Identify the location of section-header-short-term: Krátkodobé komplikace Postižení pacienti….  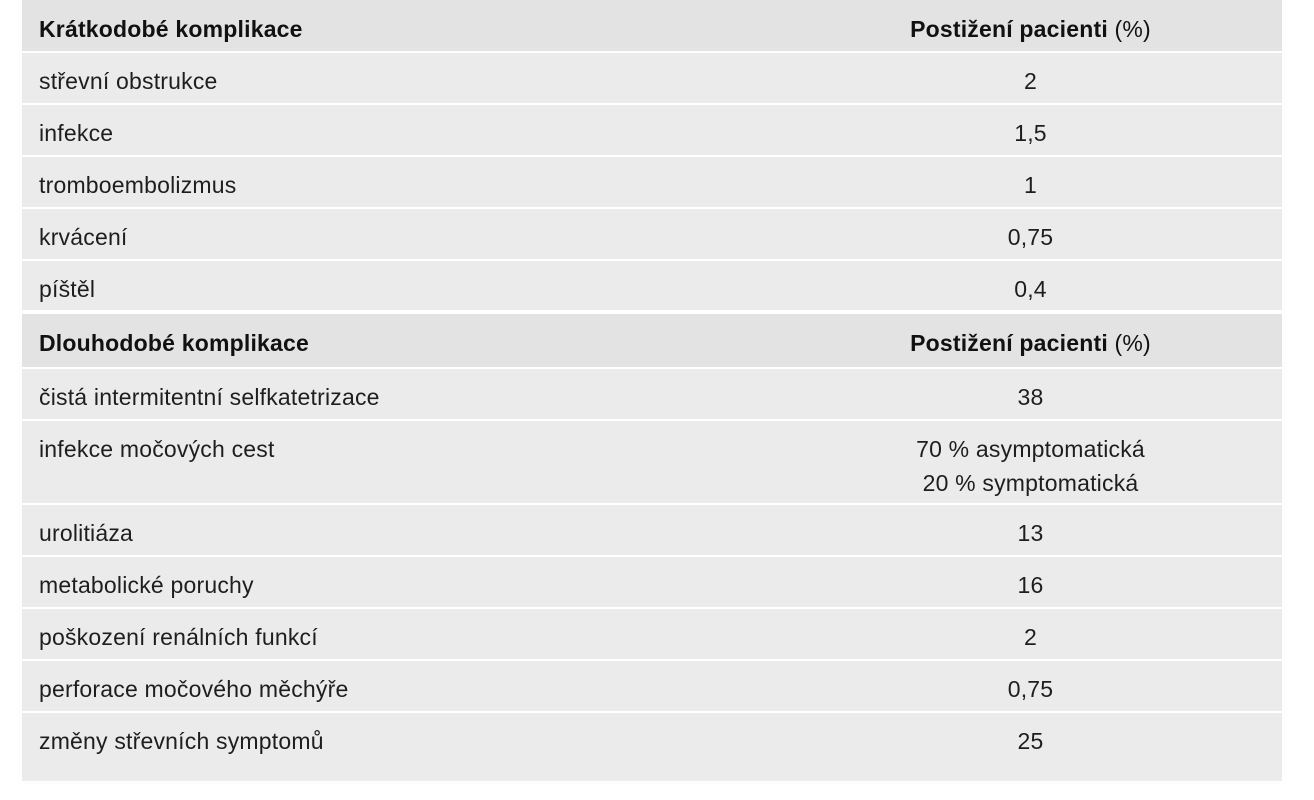
(652, 26).